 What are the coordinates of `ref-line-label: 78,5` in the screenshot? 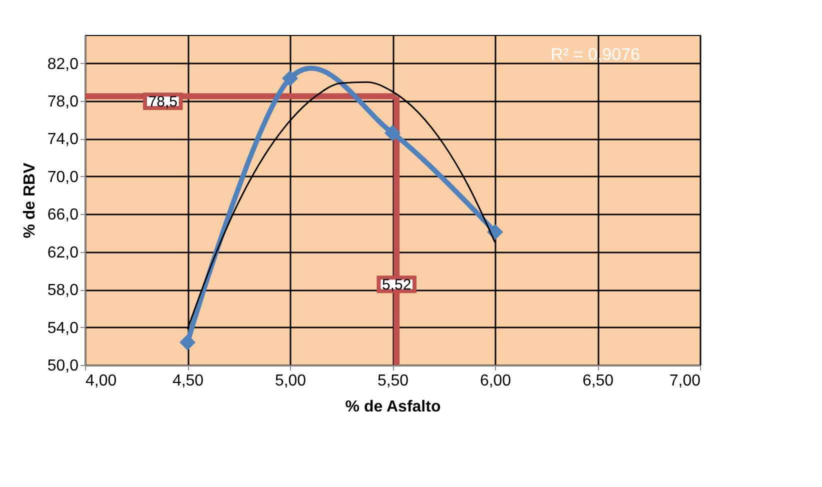 It's located at (163, 101).